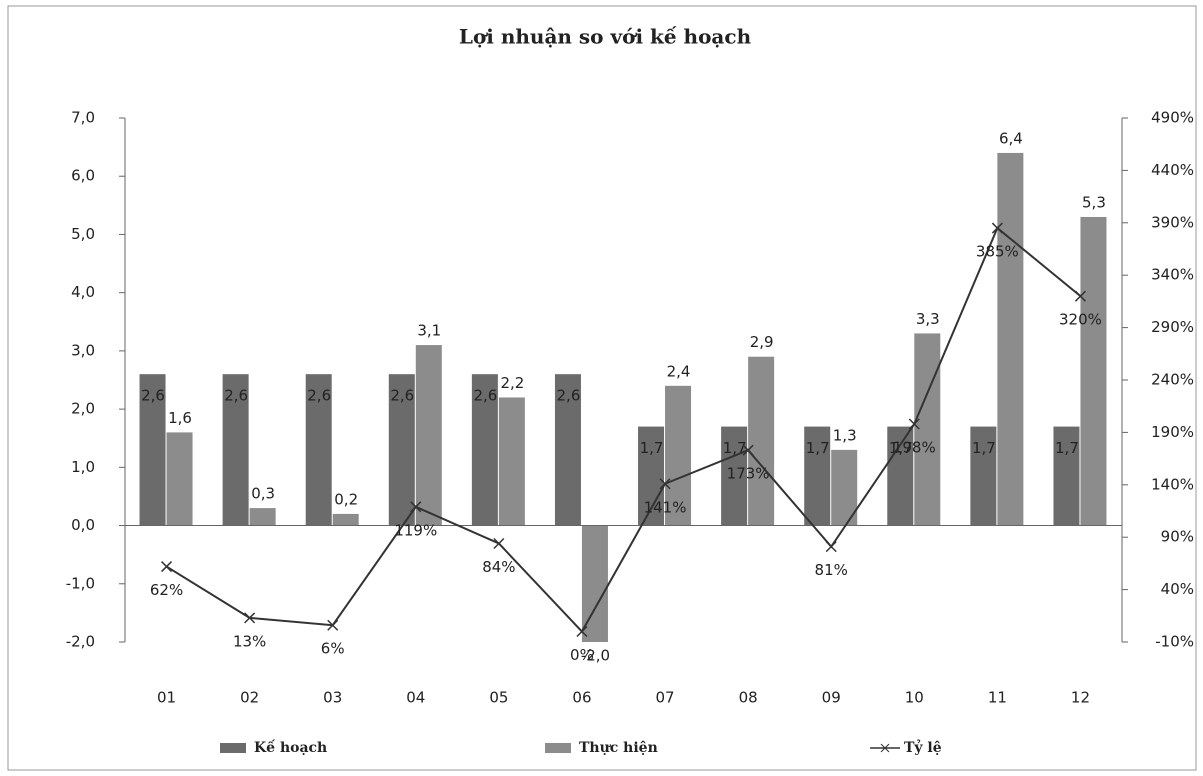  I want to click on bar-value-label: 0,3, so click(263, 494).